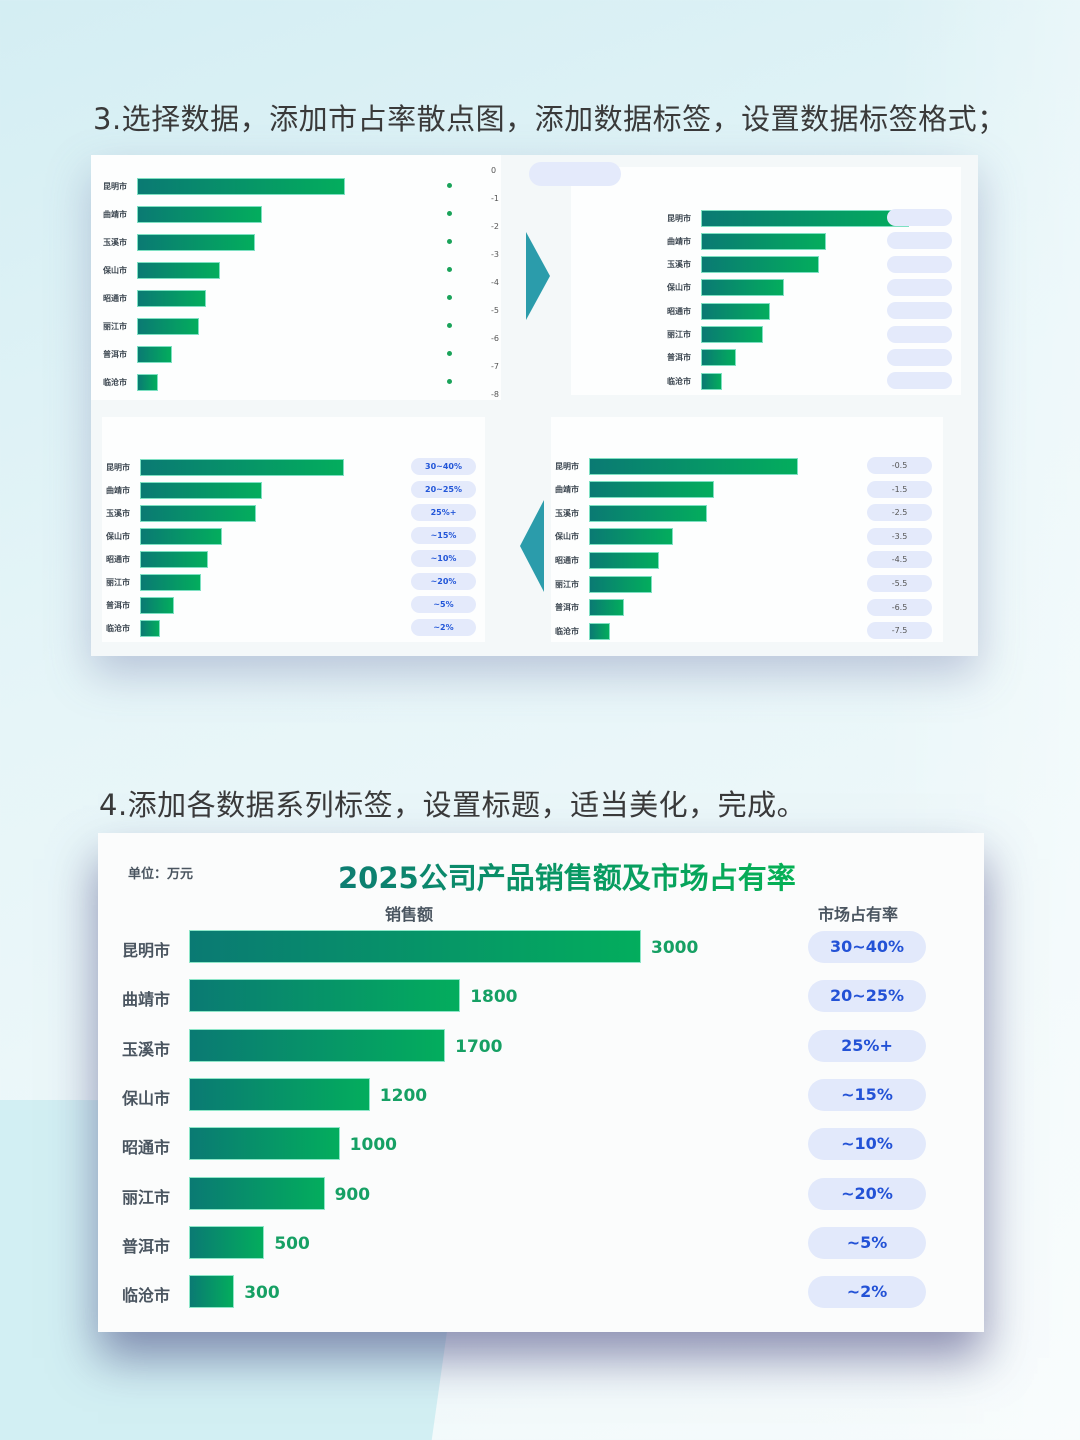 This screenshot has width=1080, height=1440. I want to click on sales-value: 1000, so click(373, 1145).